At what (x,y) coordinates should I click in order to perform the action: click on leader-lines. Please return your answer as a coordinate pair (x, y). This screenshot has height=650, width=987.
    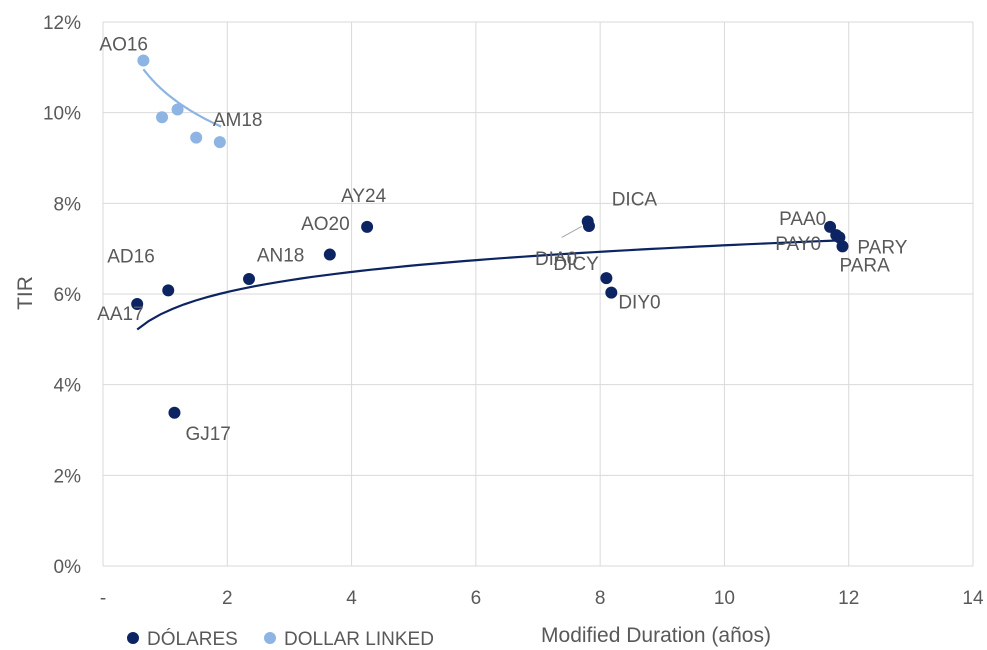
    Looking at the image, I should click on (571, 232).